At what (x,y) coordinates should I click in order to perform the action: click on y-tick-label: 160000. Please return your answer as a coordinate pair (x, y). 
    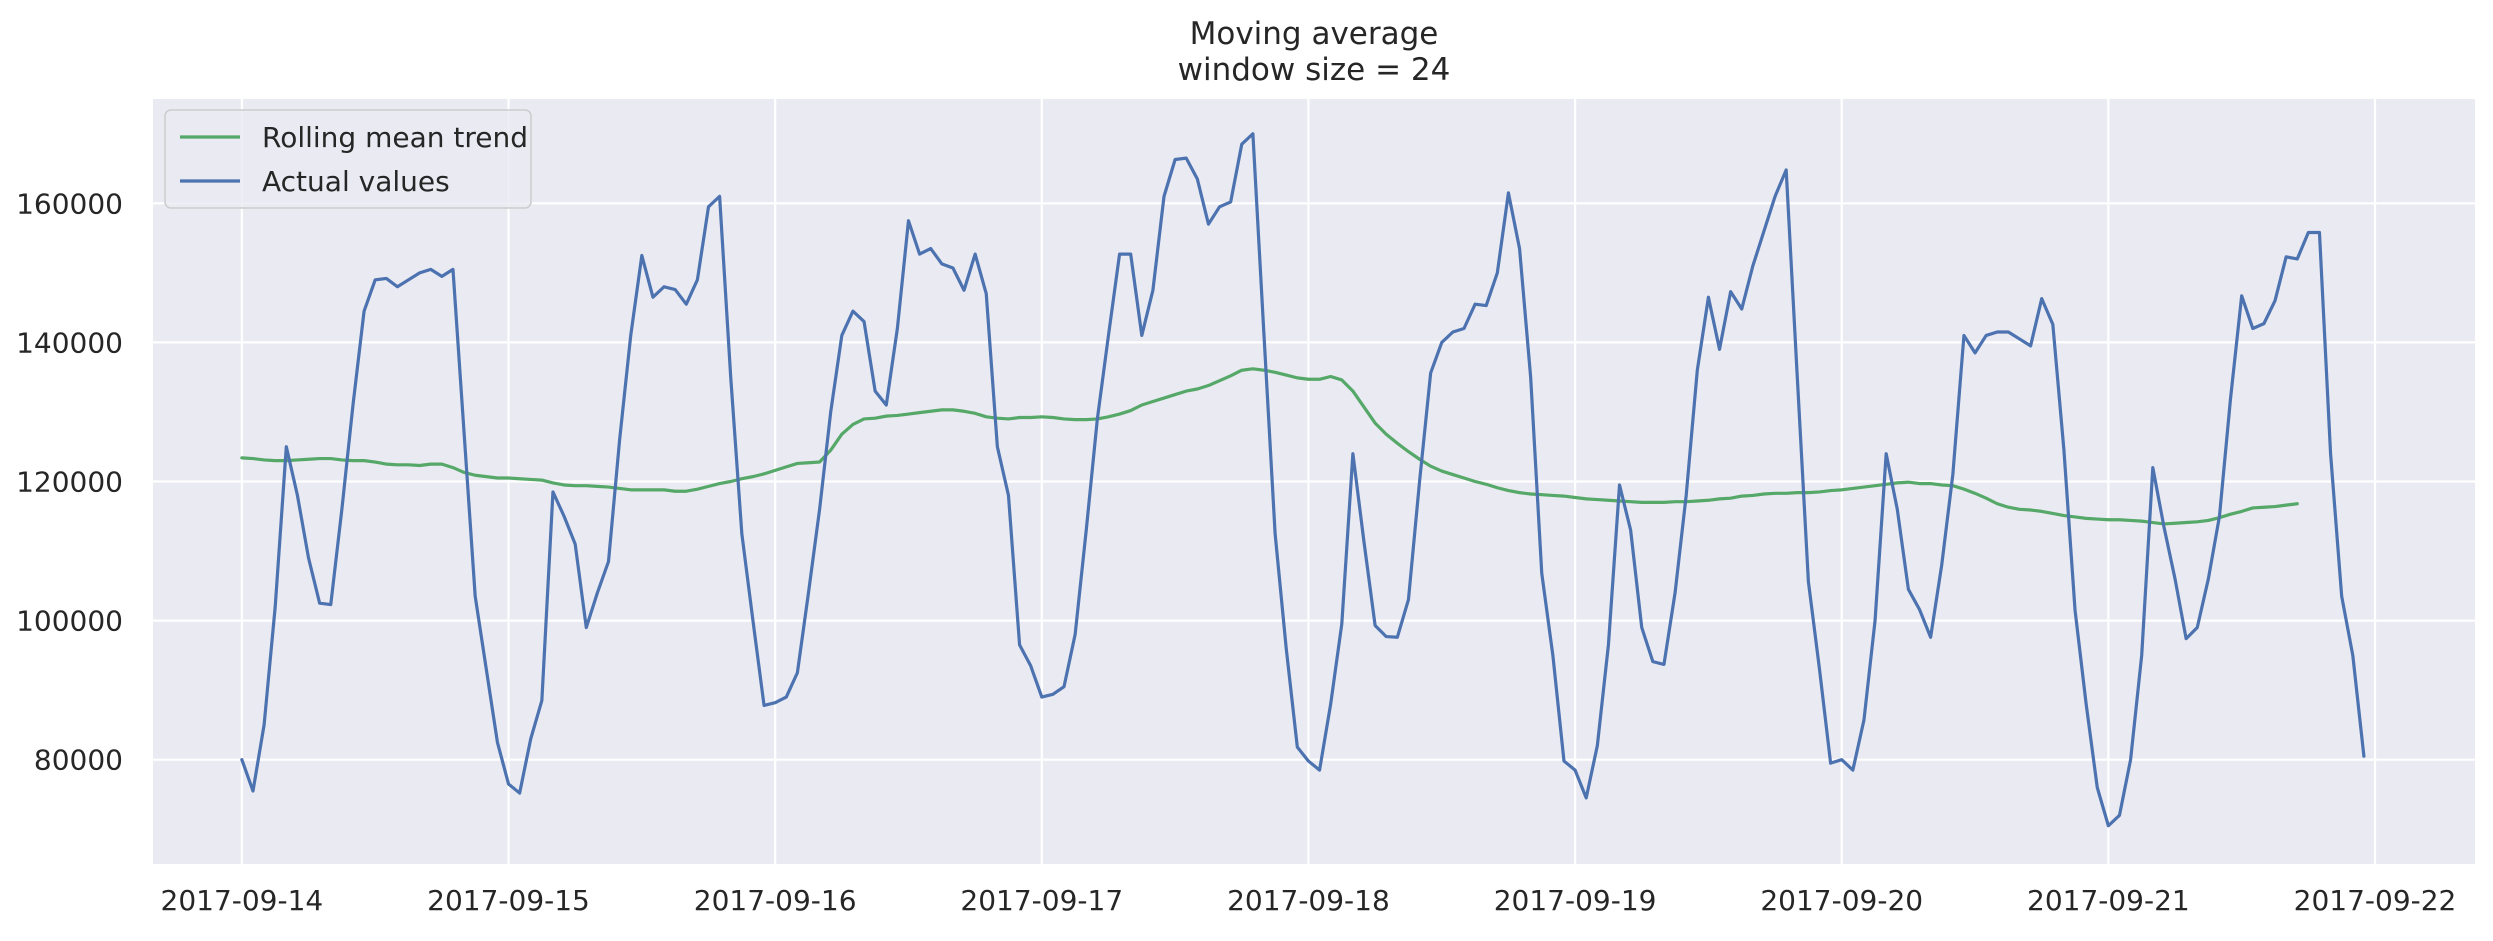
    Looking at the image, I should click on (69, 203).